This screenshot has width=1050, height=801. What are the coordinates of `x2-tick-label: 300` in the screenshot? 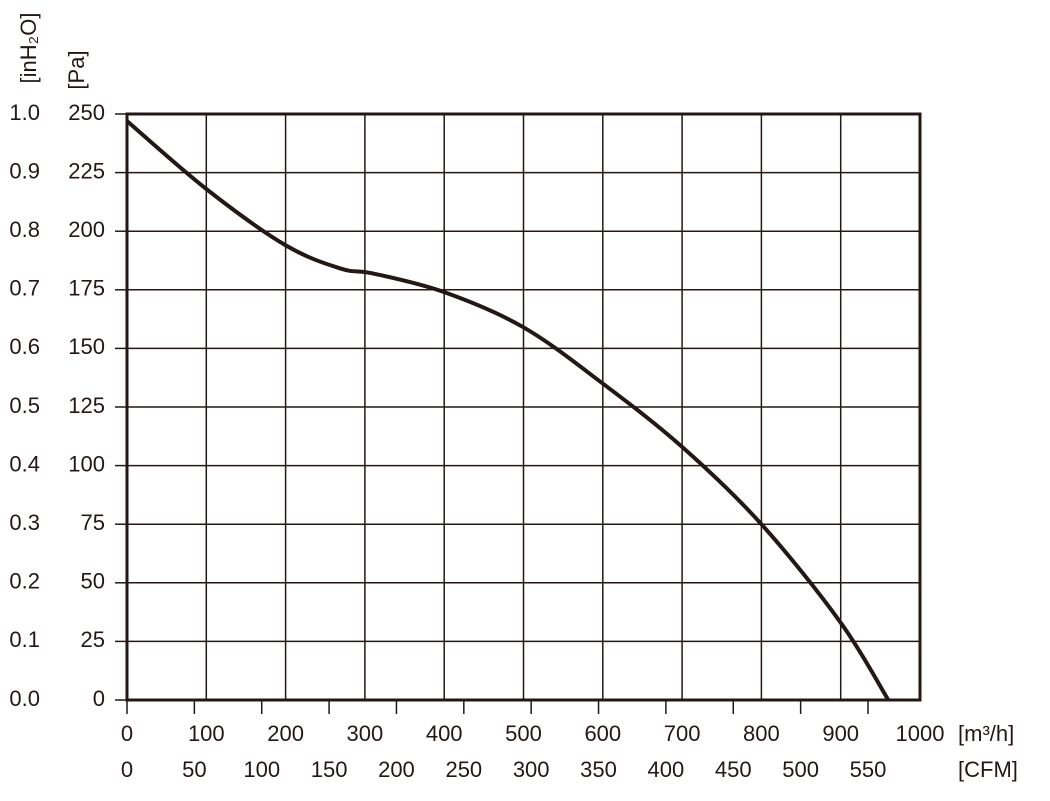 It's located at (531, 769).